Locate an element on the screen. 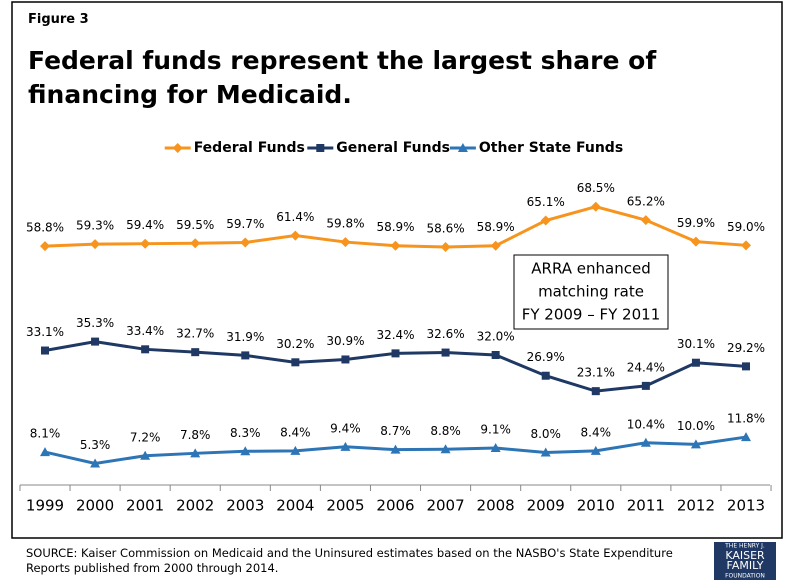 This screenshot has width=790, height=584. data-label: 59.3% is located at coordinates (95, 226).